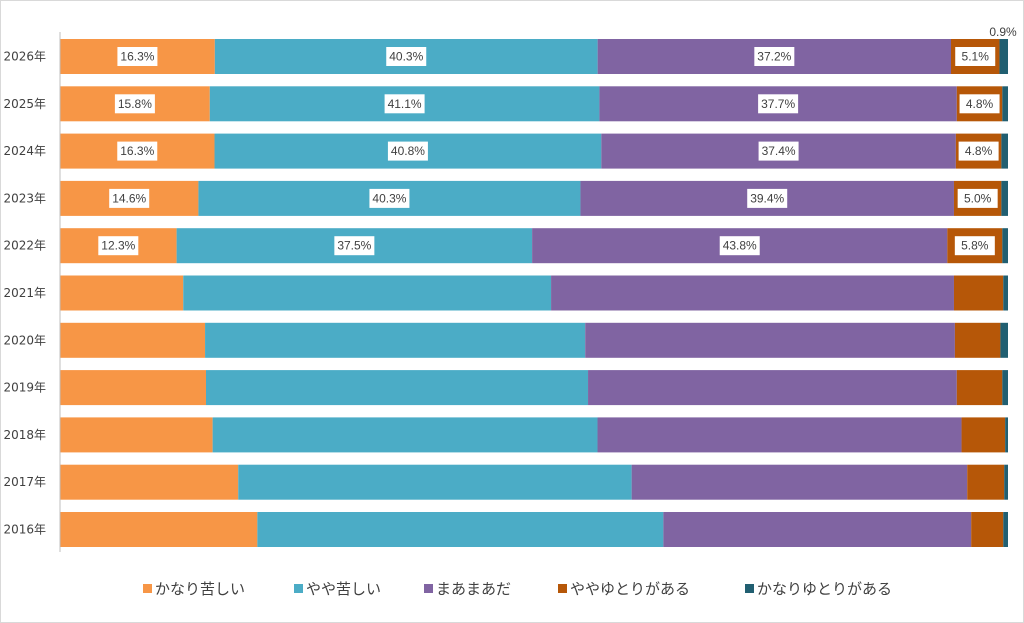 The image size is (1024, 623). What do you see at coordinates (24, 435) in the screenshot?
I see `y-tick-label: 2018年` at bounding box center [24, 435].